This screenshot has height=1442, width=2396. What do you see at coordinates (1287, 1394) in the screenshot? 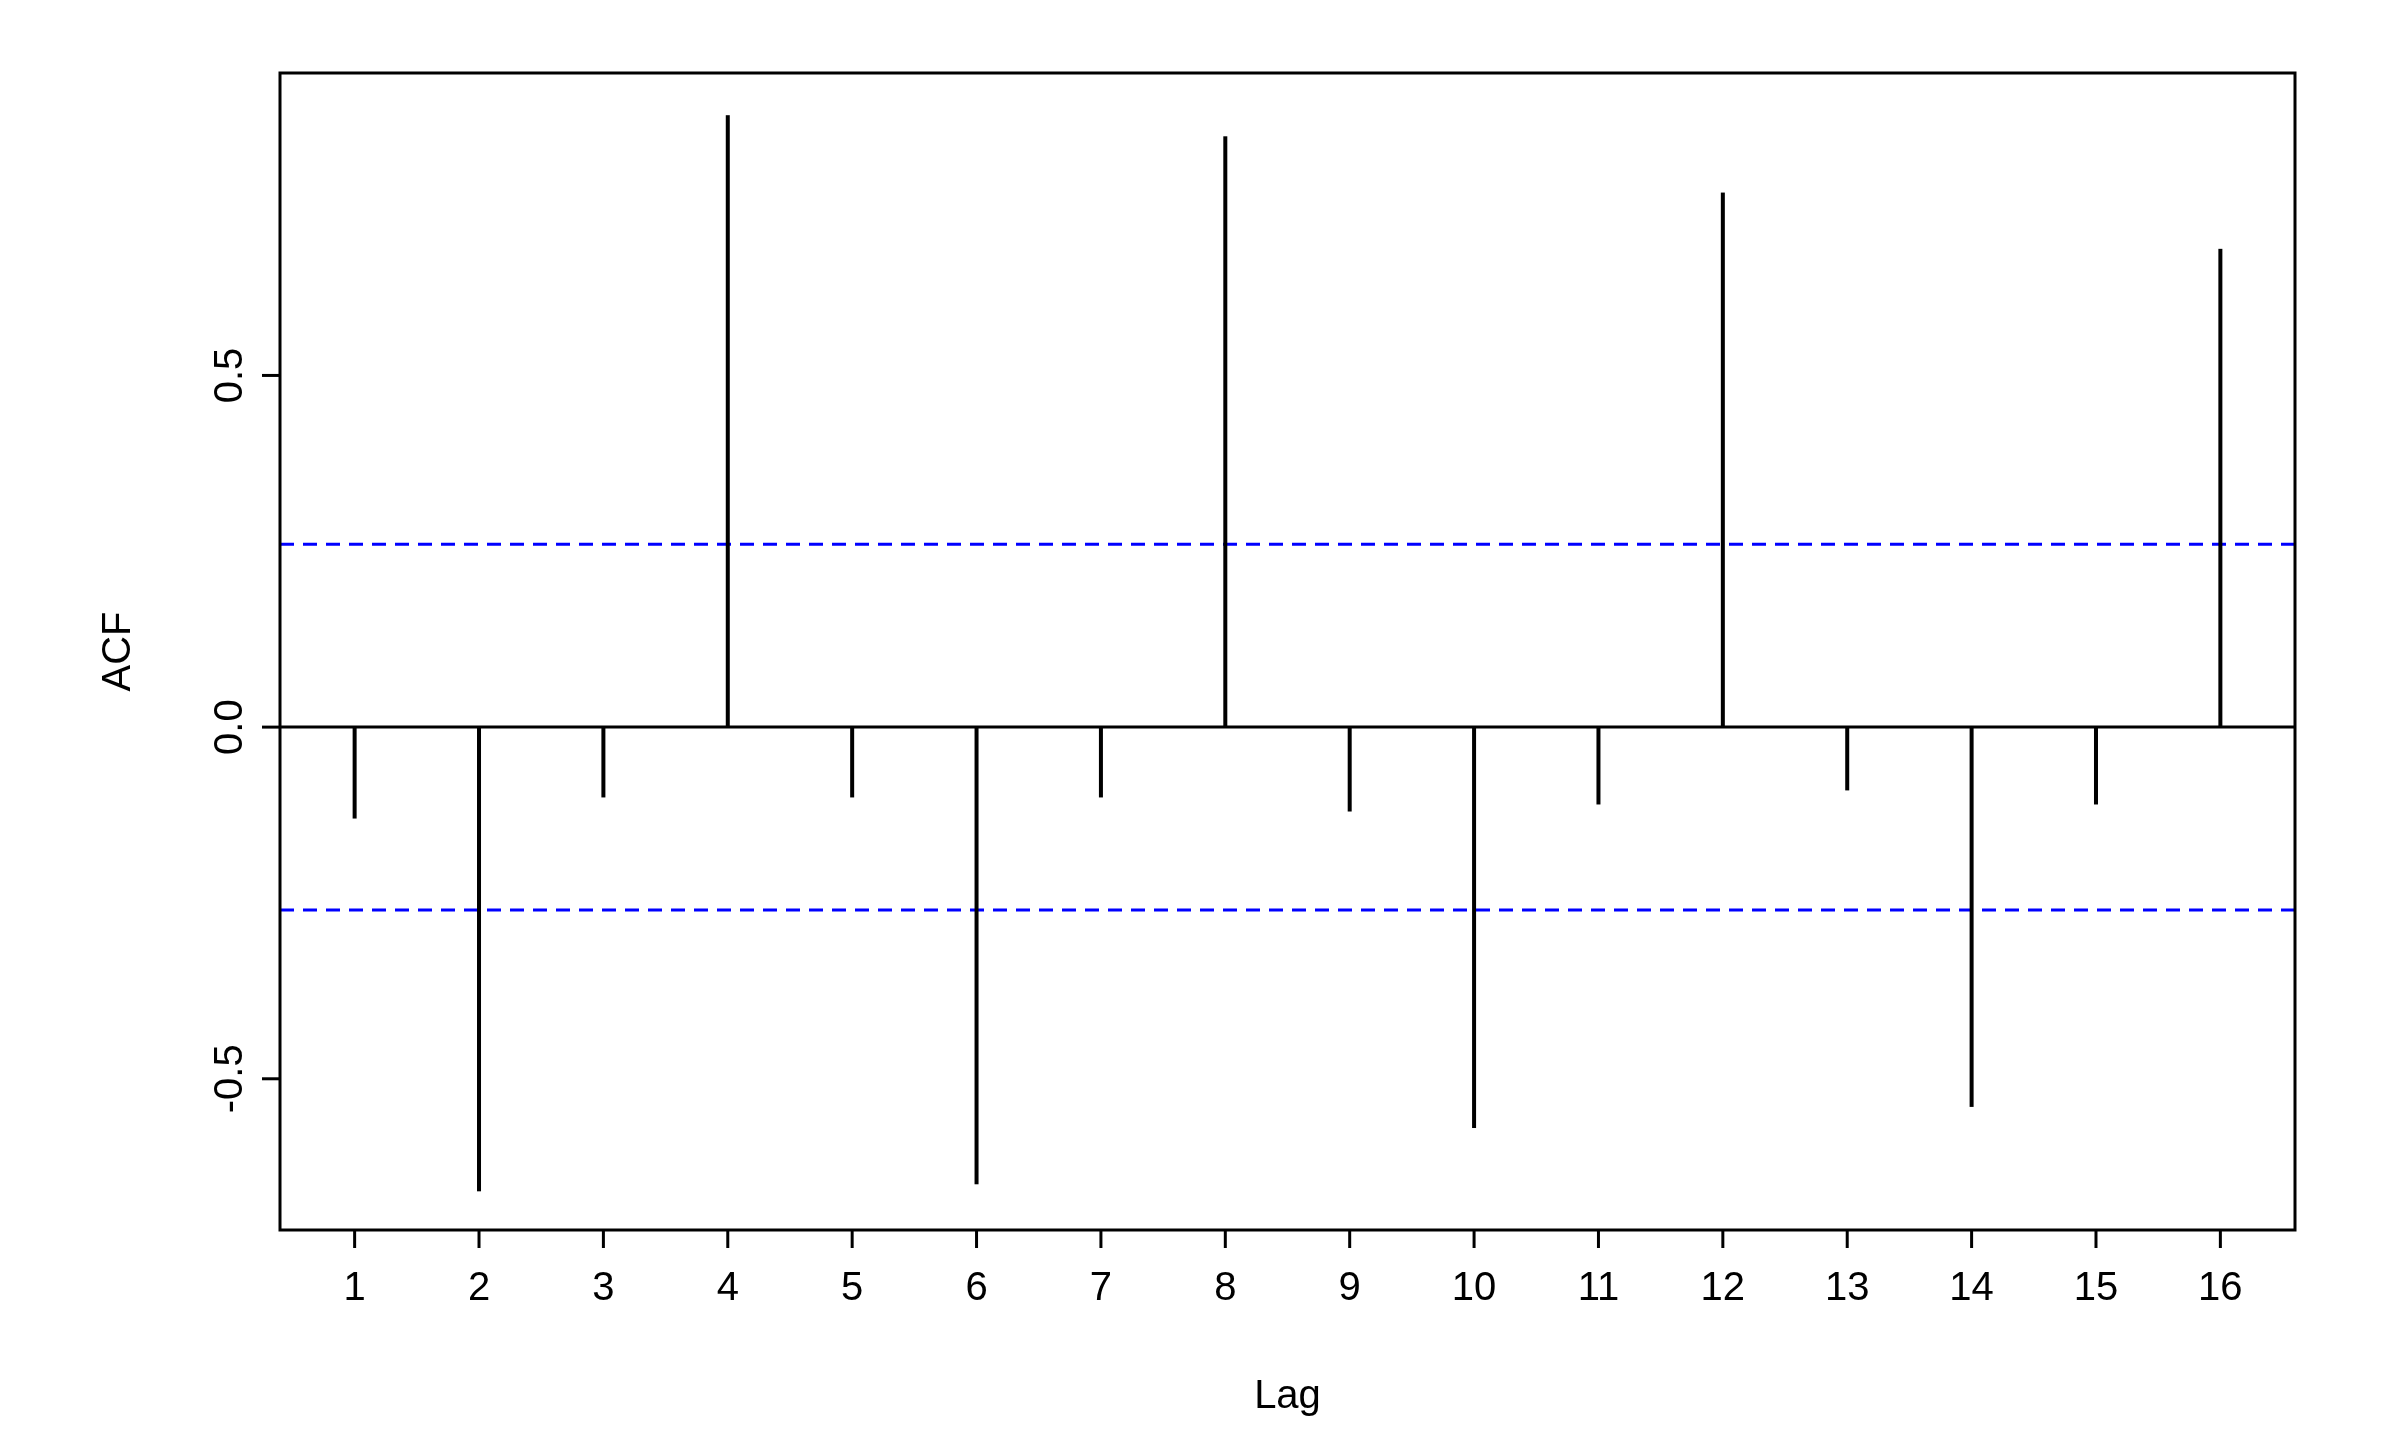
I see `x-axis-title: Lag` at bounding box center [1287, 1394].